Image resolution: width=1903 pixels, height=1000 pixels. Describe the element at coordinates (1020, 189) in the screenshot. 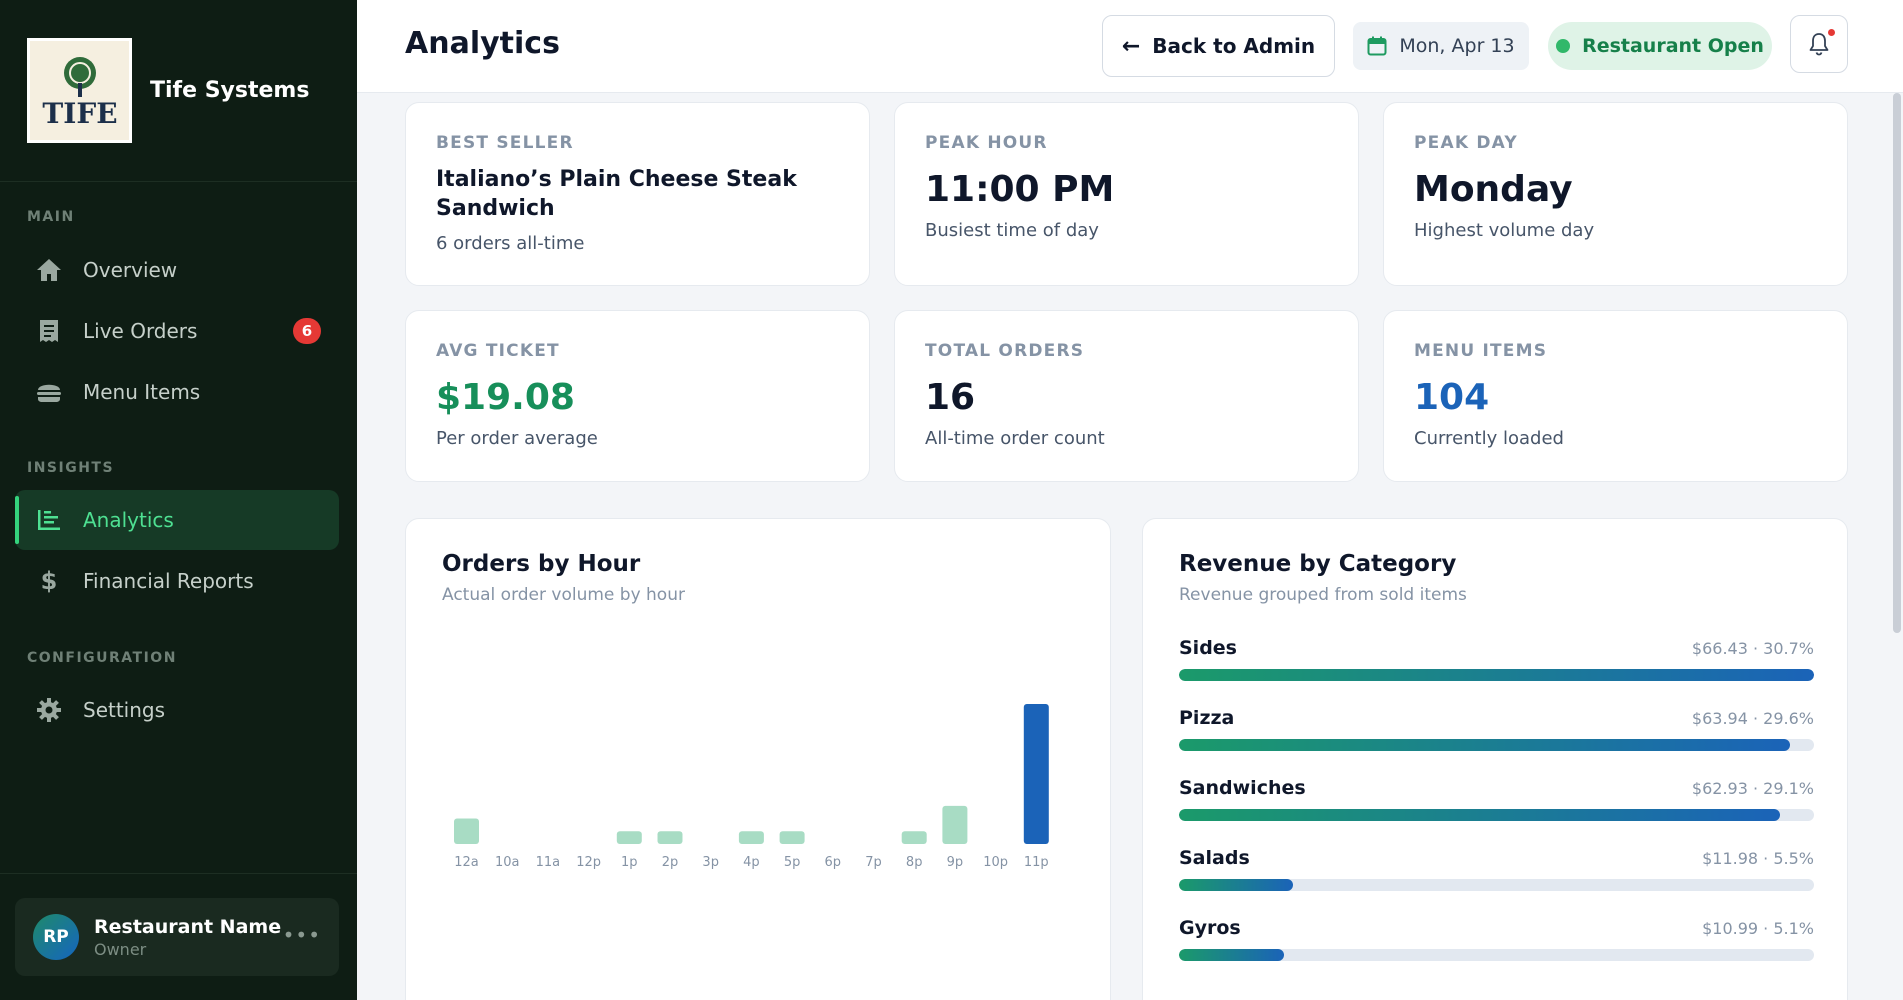

I see `stat-value: 11:00 PM` at that location.